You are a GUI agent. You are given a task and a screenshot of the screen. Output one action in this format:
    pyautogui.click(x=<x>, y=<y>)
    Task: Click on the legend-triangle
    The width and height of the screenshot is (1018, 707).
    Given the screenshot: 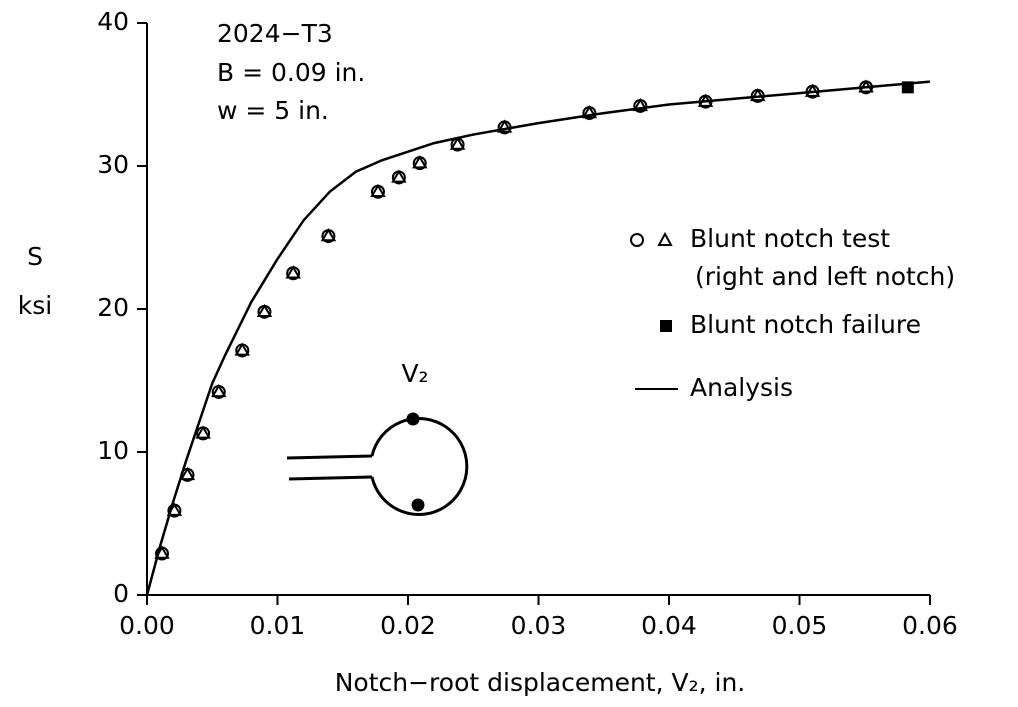 What is the action you would take?
    pyautogui.click(x=665, y=238)
    